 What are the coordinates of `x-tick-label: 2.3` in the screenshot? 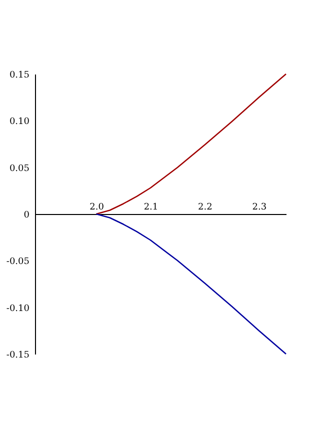 It's located at (259, 207).